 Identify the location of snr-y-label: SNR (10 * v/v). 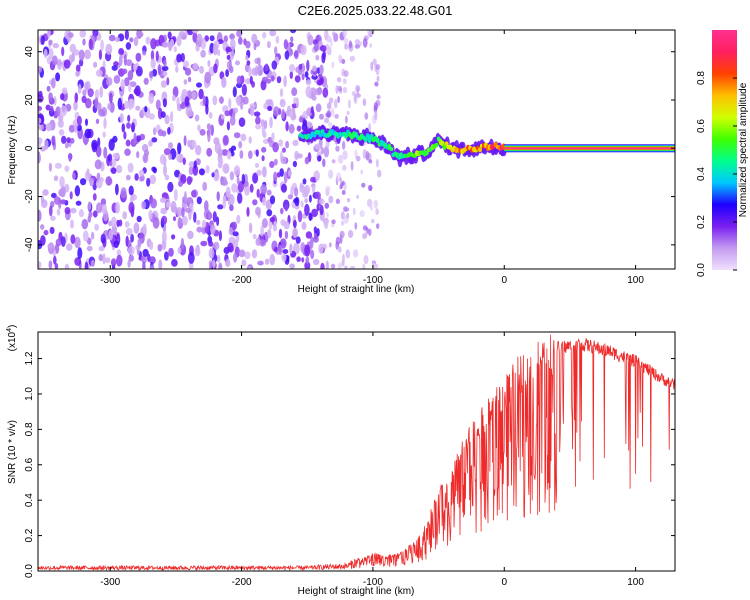
(12, 452).